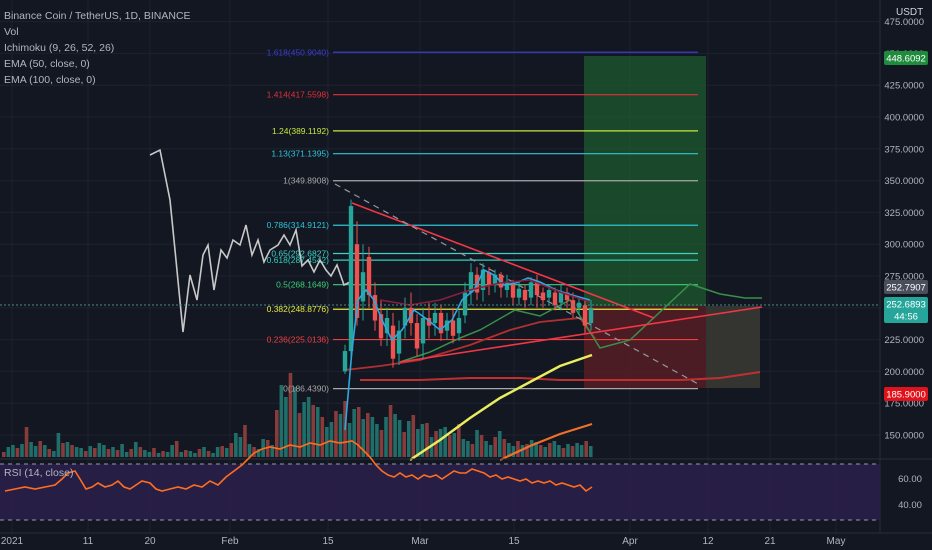  What do you see at coordinates (906, 395) in the screenshot?
I see `price-label-text: 185.9000` at bounding box center [906, 395].